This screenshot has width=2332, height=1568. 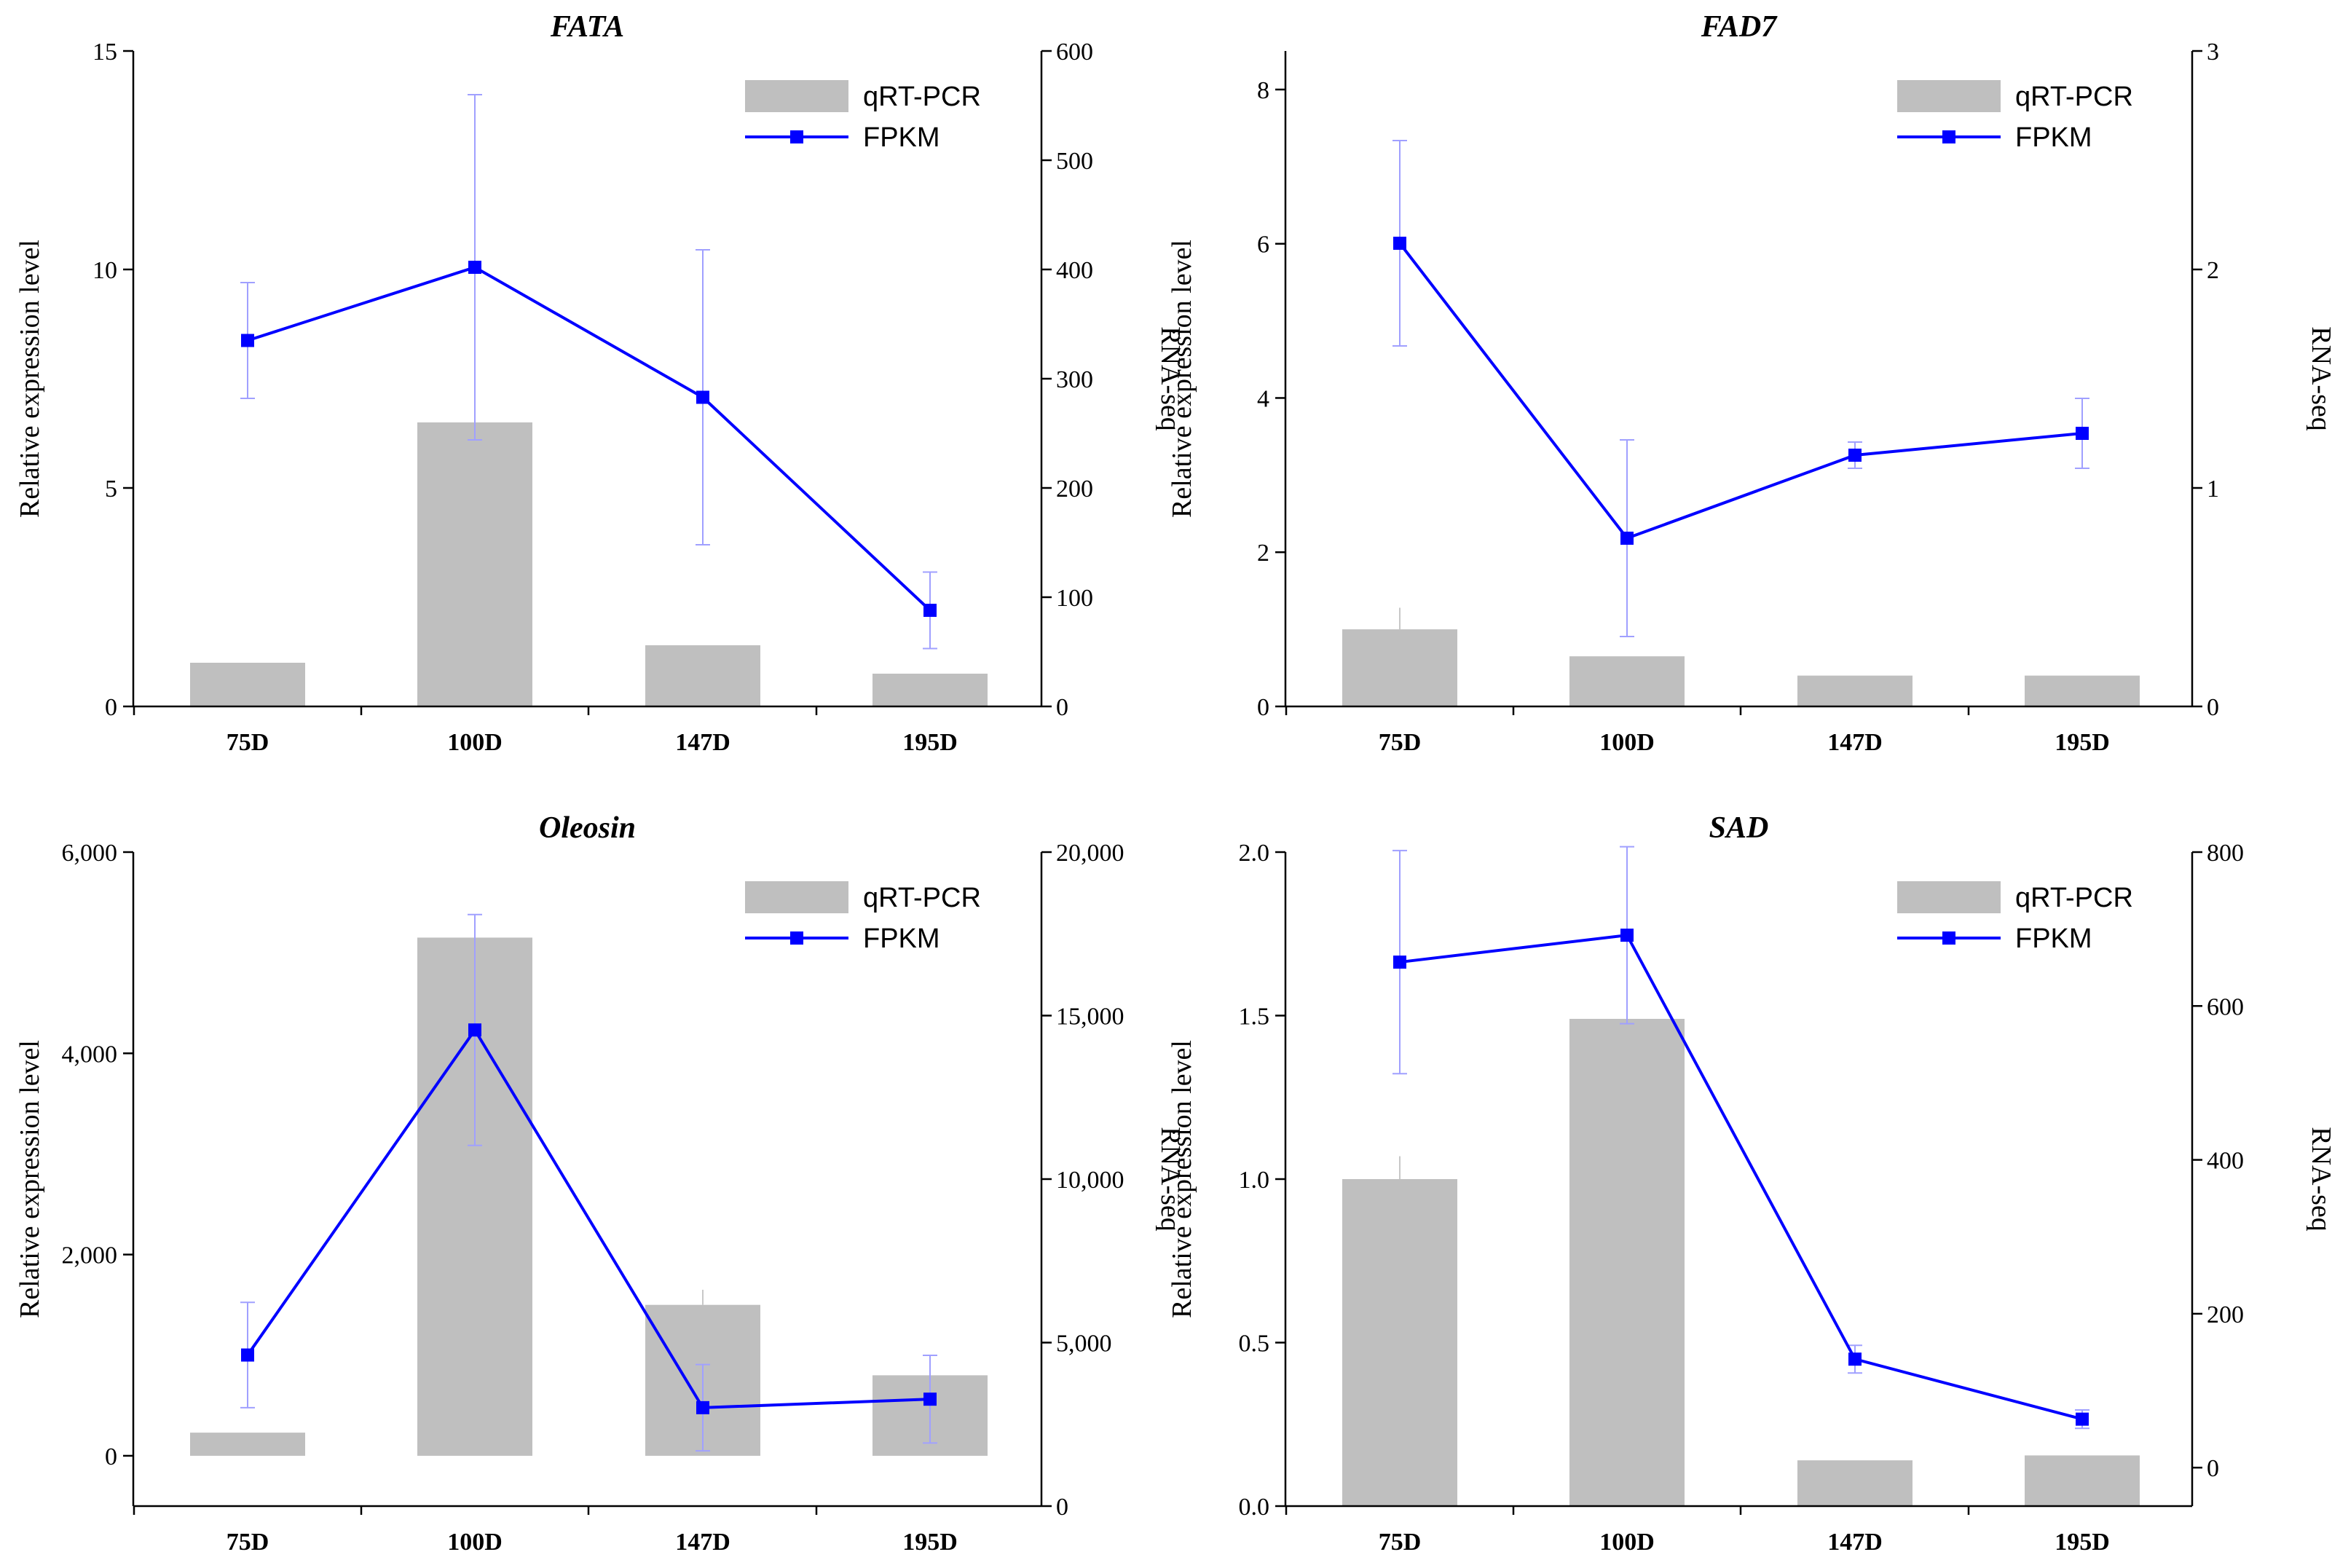 I want to click on bar-147D, so click(x=703, y=675).